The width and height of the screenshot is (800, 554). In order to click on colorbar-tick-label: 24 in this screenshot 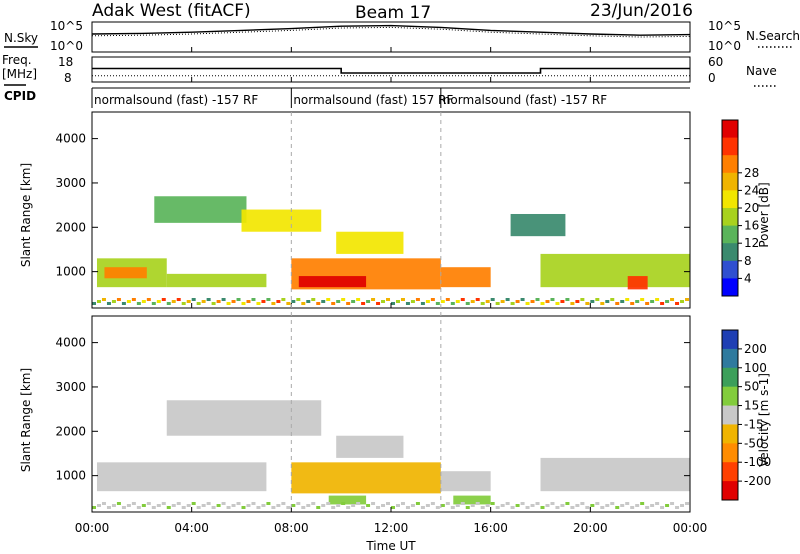, I will do `click(751, 190)`.